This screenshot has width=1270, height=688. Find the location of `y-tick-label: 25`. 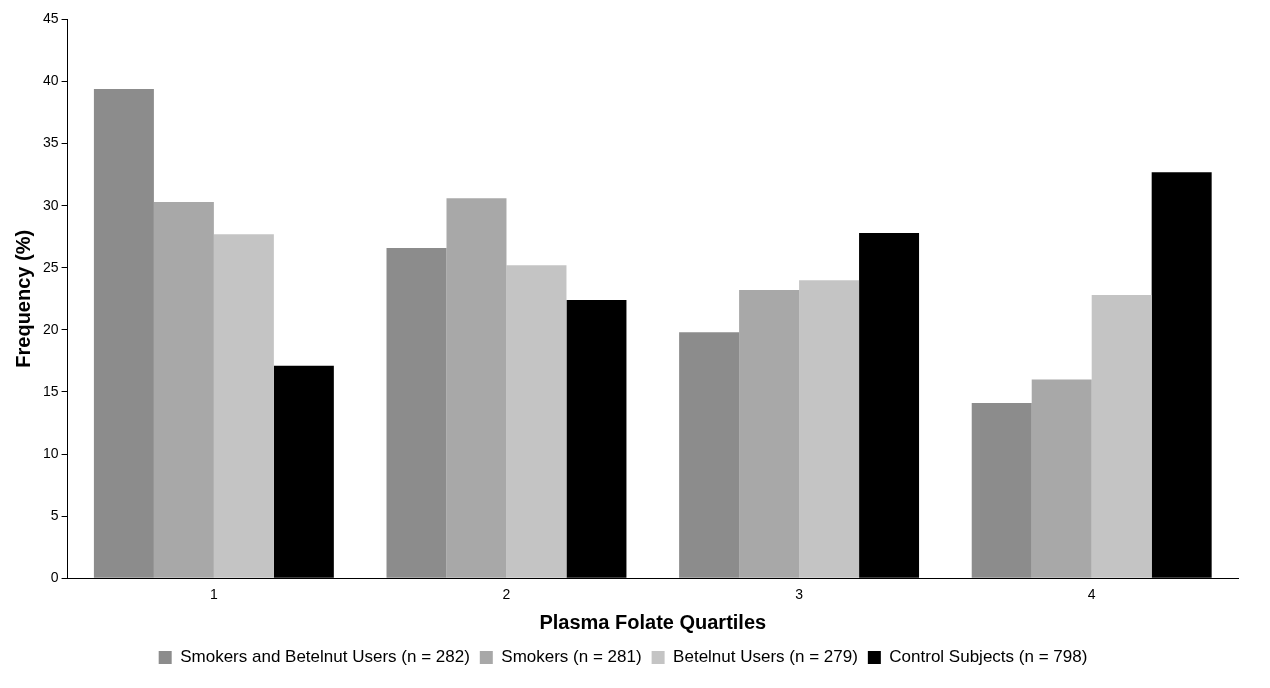

y-tick-label: 25 is located at coordinates (50, 266).